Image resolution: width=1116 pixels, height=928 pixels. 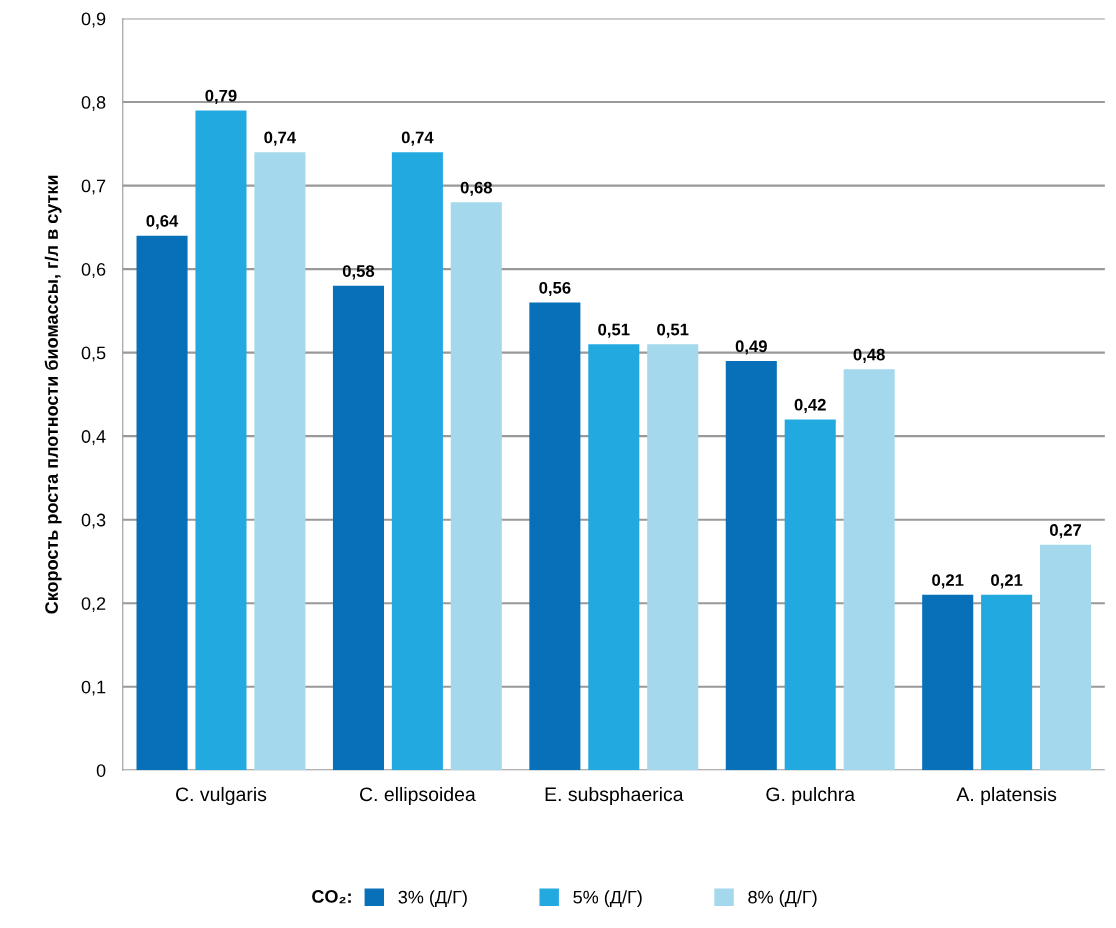 What do you see at coordinates (614, 796) in the screenshot?
I see `x-tick-label: E. subsphaerica` at bounding box center [614, 796].